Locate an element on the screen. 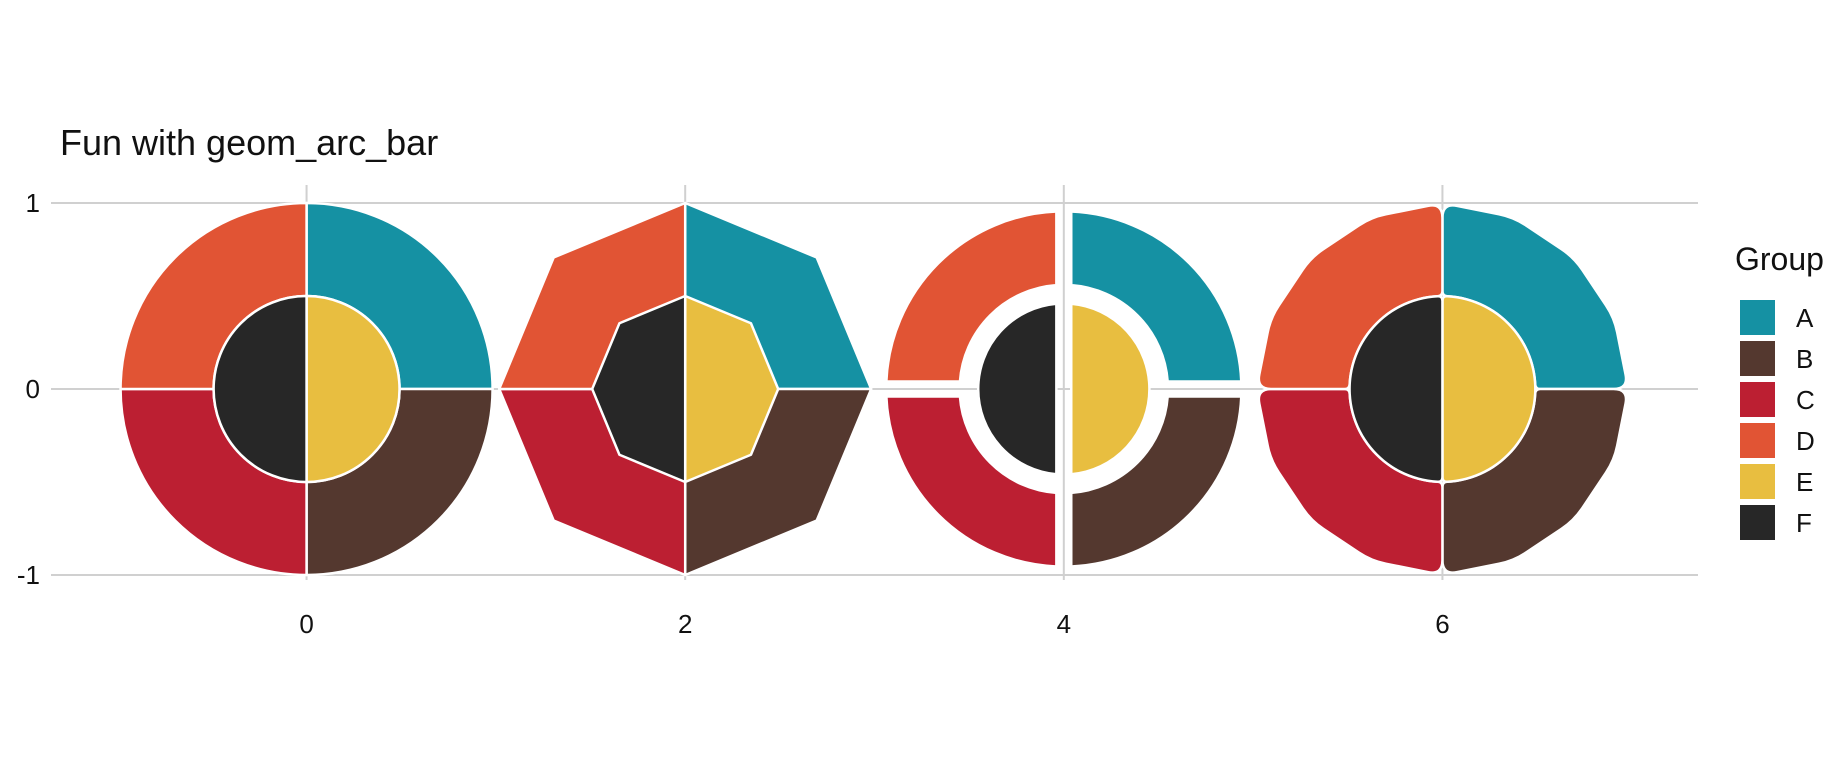 The height and width of the screenshot is (768, 1843). legend-label-c: C is located at coordinates (1805, 400).